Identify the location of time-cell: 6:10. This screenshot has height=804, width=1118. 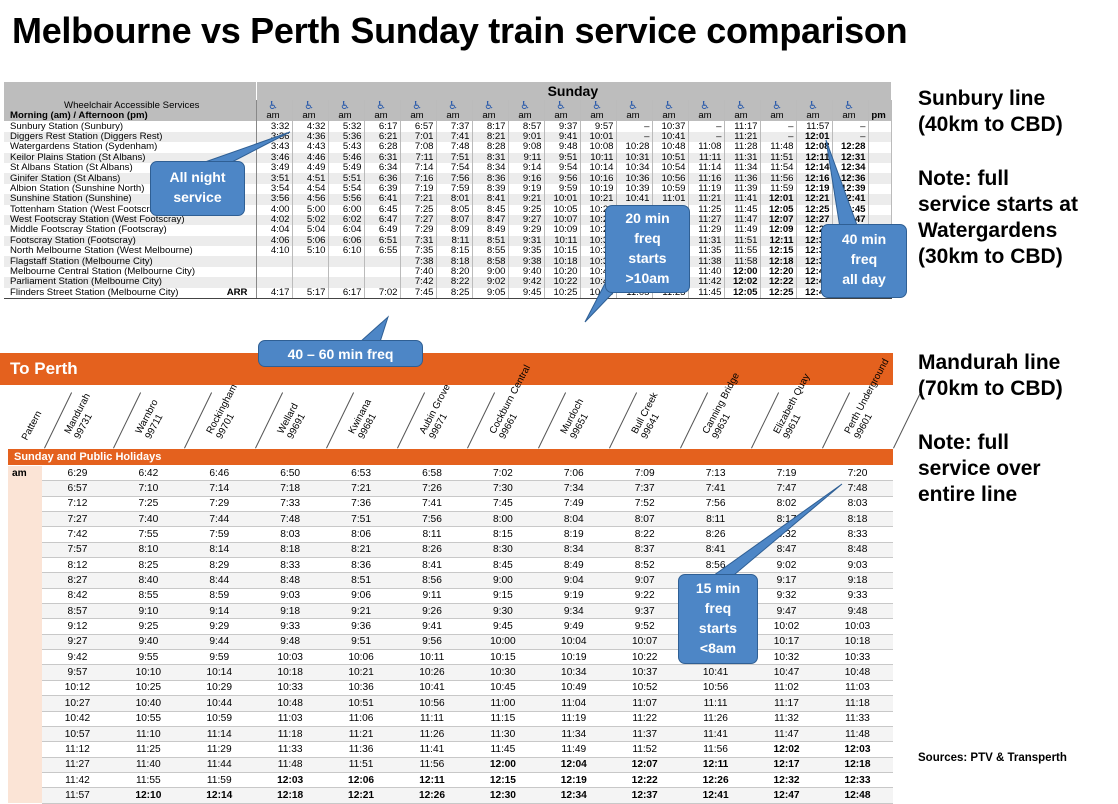
(346, 251).